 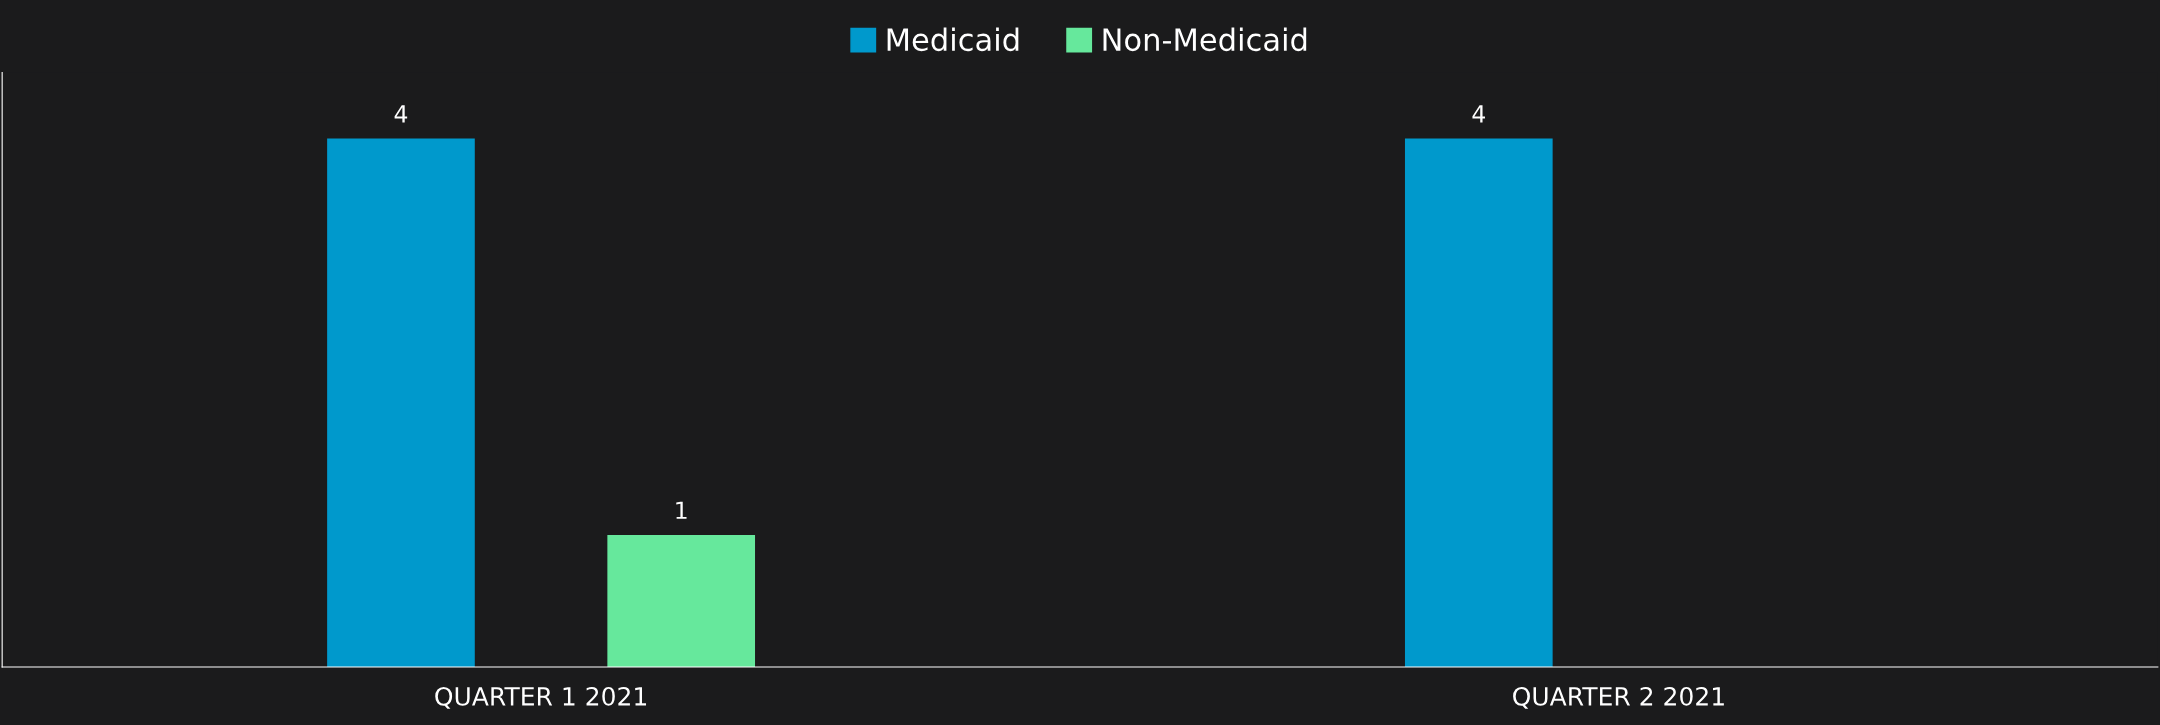 What do you see at coordinates (953, 39) in the screenshot?
I see `legend-label: Medicaid` at bounding box center [953, 39].